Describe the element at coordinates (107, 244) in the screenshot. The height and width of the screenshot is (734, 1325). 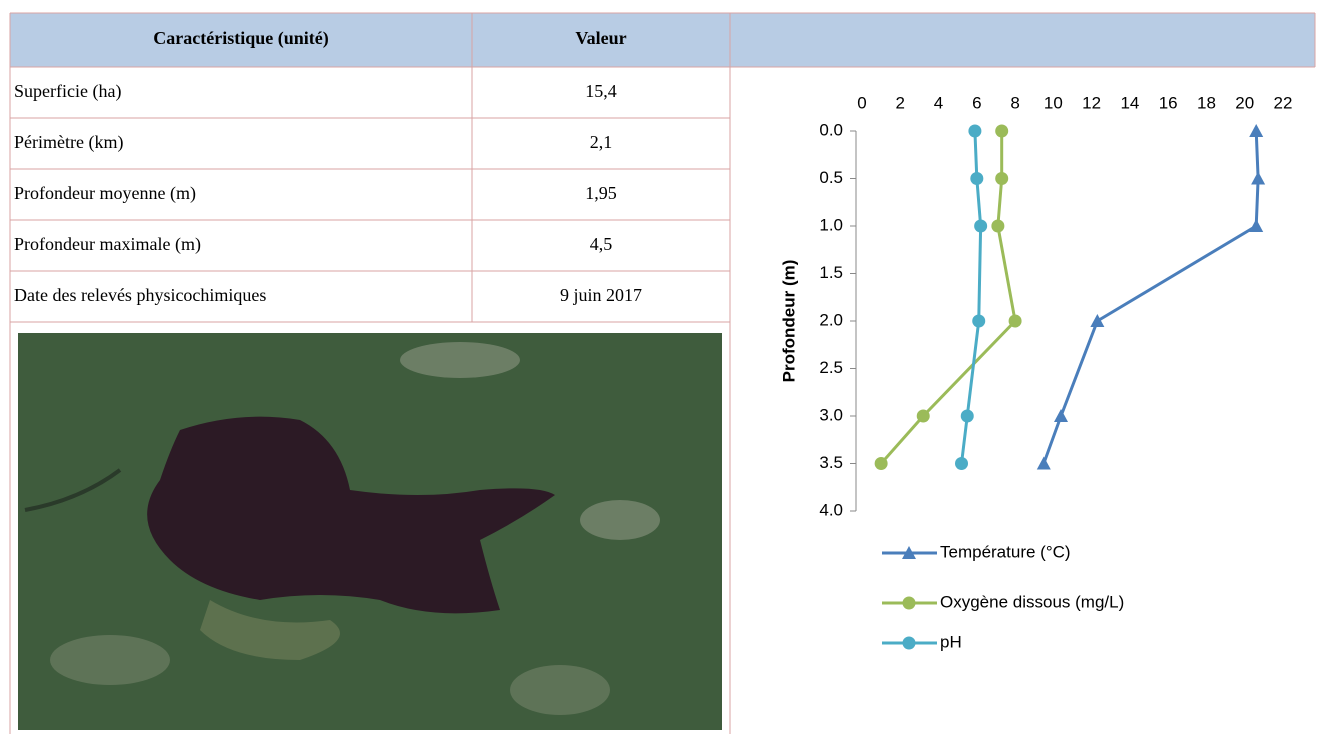
I see `row-label: Profondeur maximale (m)` at that location.